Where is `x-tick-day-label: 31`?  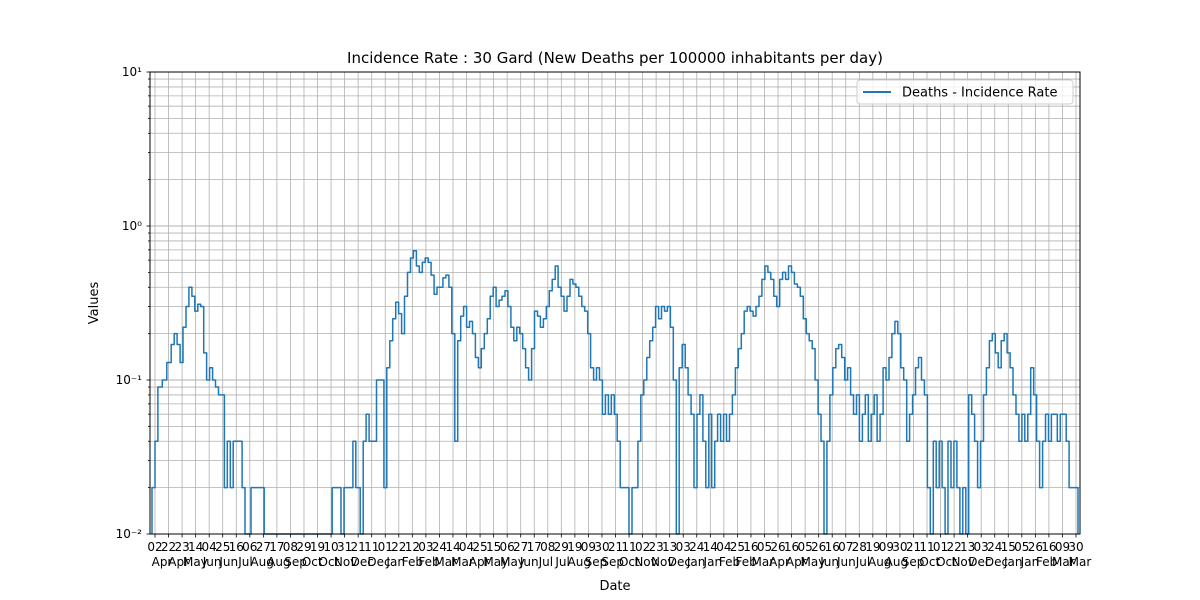
x-tick-day-label: 31 is located at coordinates (344, 547).